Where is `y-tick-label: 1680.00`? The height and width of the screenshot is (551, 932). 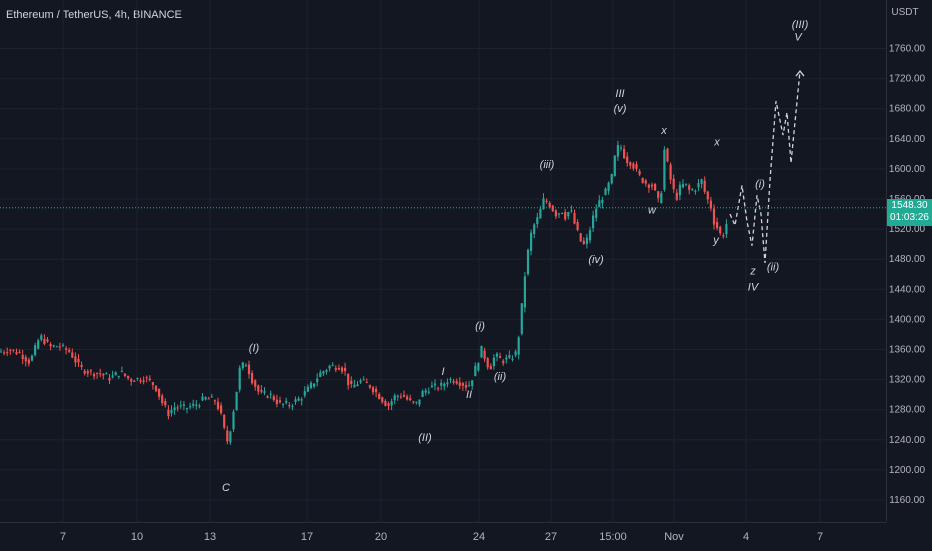 y-tick-label: 1680.00 is located at coordinates (907, 109).